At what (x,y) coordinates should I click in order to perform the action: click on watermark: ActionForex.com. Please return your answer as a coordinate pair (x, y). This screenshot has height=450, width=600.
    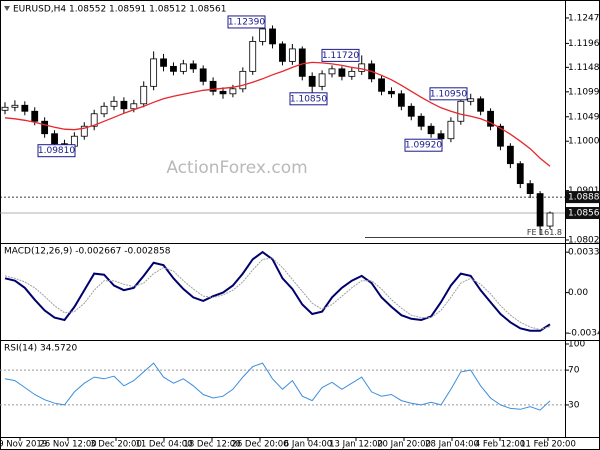
    Looking at the image, I should click on (236, 168).